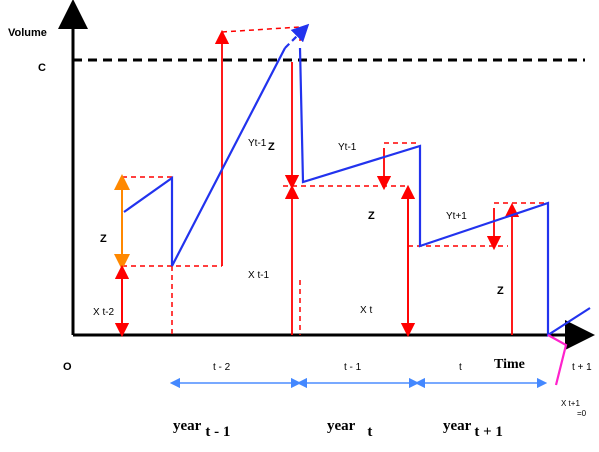  What do you see at coordinates (500, 291) in the screenshot?
I see `z-label-4: Z` at bounding box center [500, 291].